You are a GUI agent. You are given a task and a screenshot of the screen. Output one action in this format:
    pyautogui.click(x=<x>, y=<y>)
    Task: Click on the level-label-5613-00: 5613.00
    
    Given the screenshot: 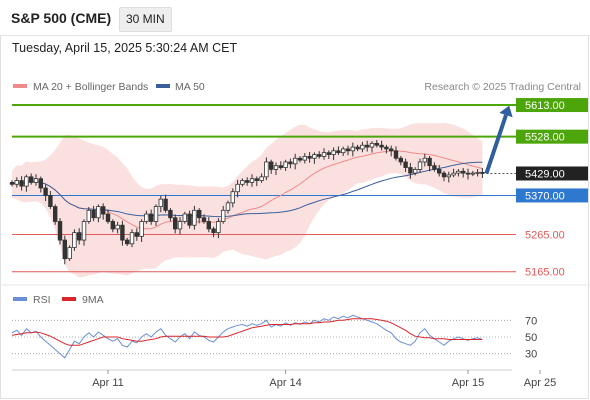 What is the action you would take?
    pyautogui.click(x=545, y=106)
    